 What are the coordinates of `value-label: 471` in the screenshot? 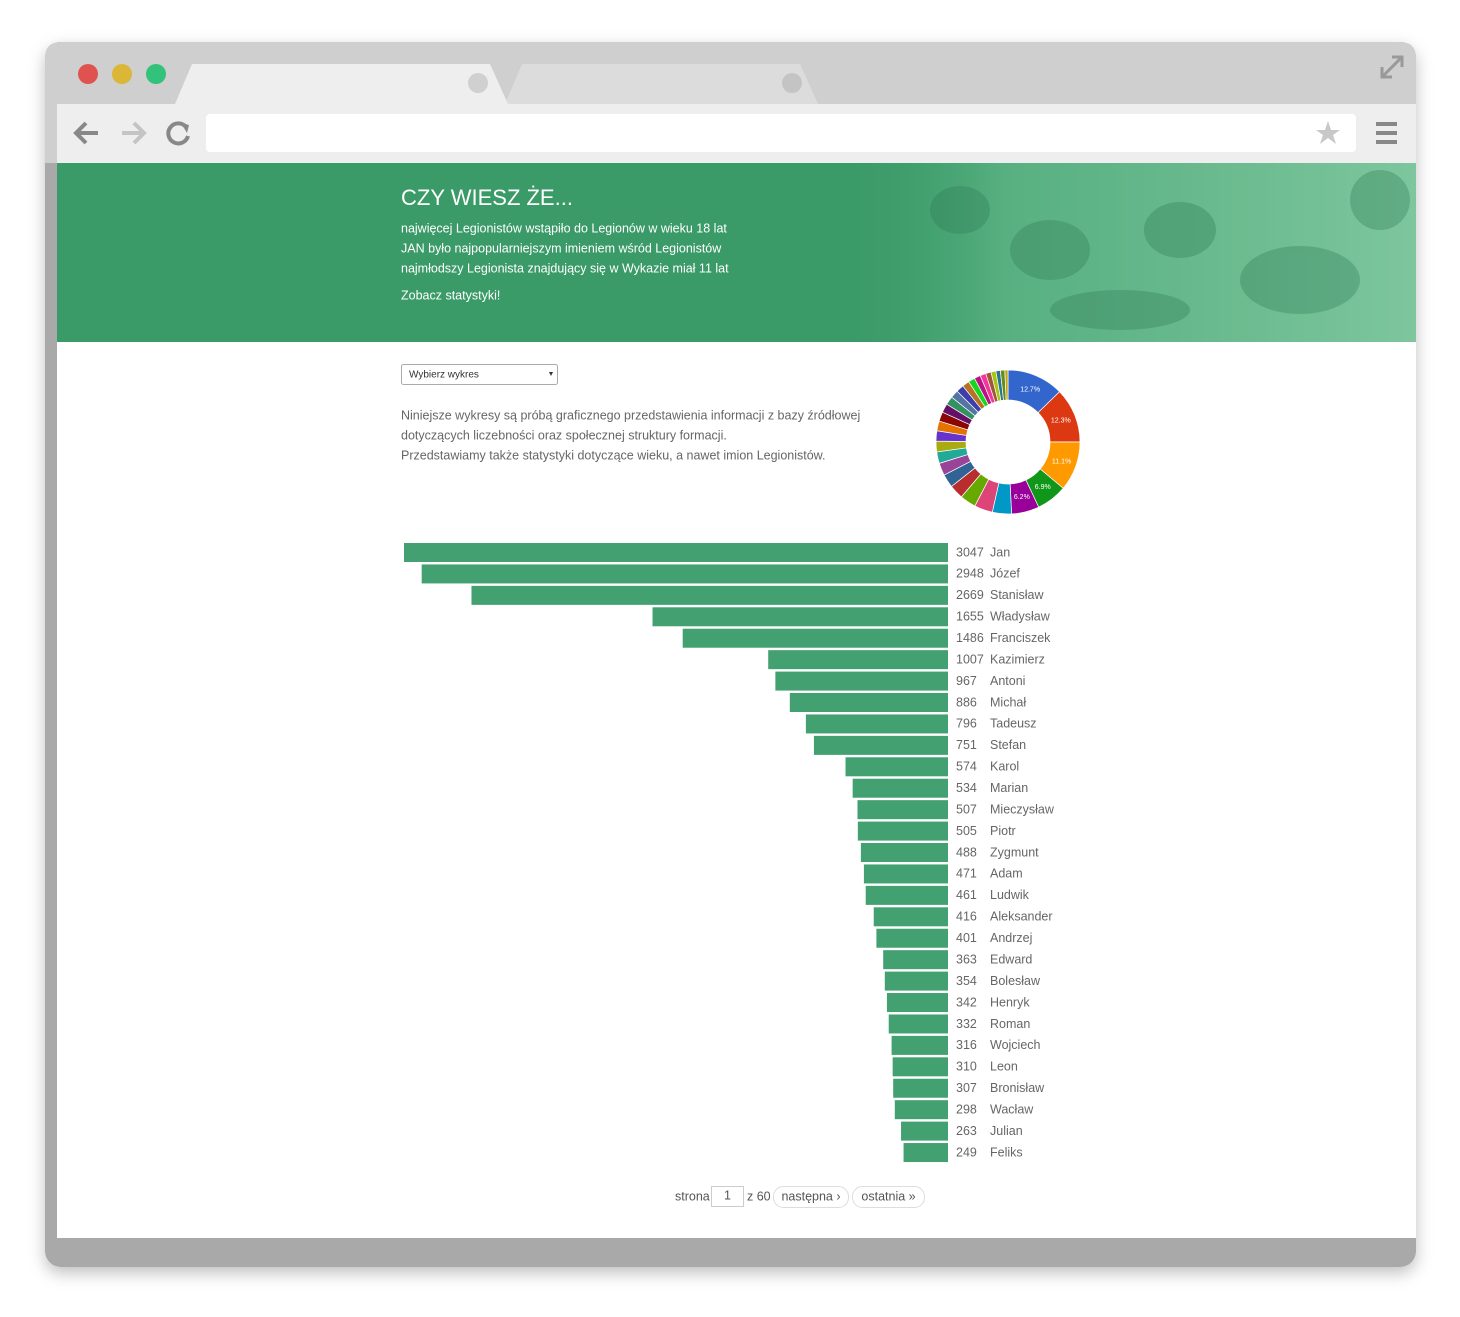 It's located at (966, 874).